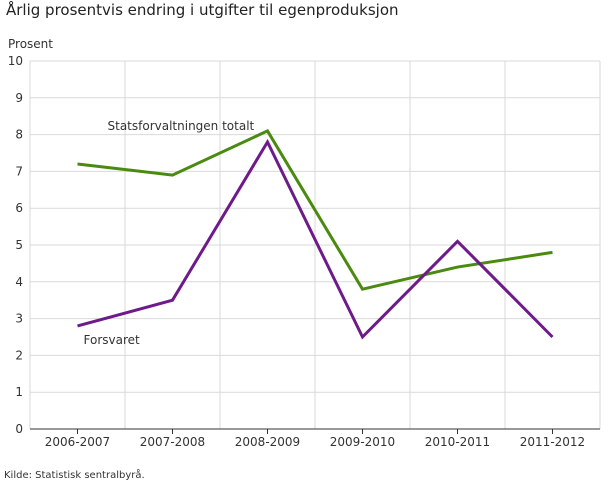  Describe the element at coordinates (74, 475) in the screenshot. I see `source-note: Kilde: Statistisk sentralbyrå.` at that location.